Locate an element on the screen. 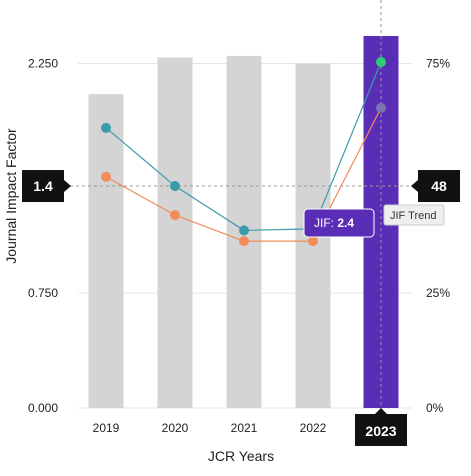  x-tick-label: 2019 is located at coordinates (106, 428).